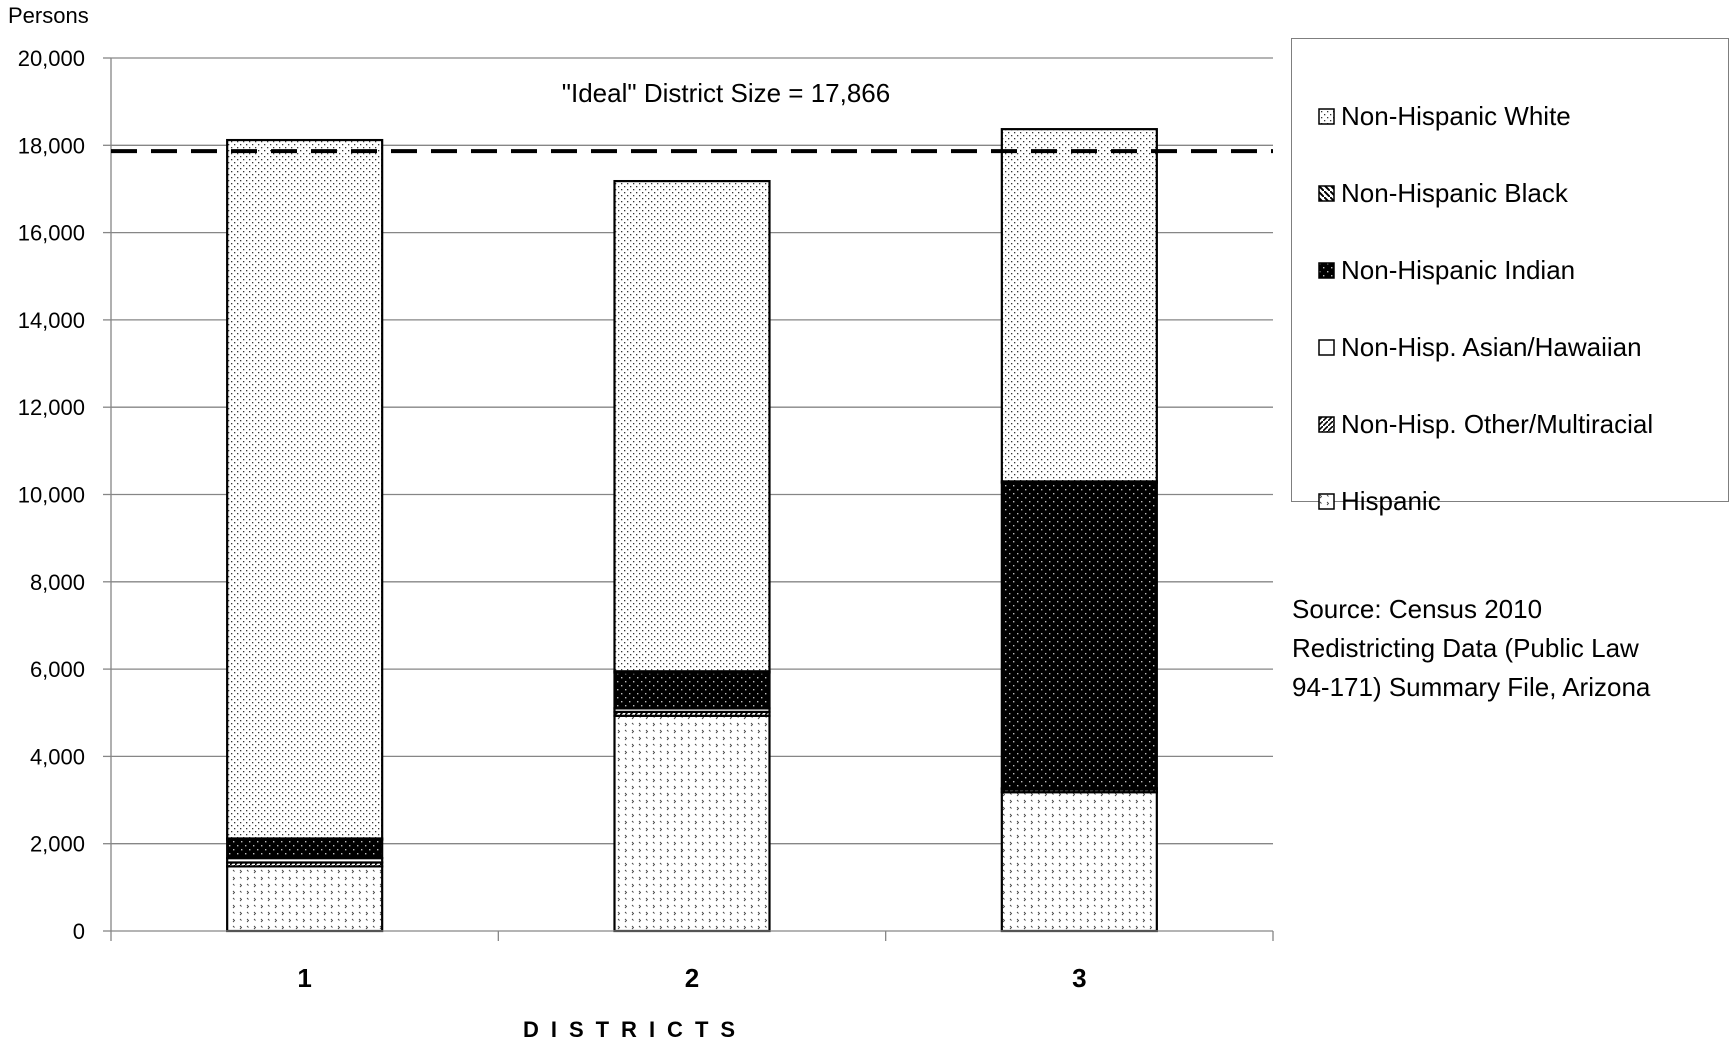 The width and height of the screenshot is (1730, 1041). Describe the element at coordinates (1458, 269) in the screenshot. I see `legend-label: Non-Hispanic Indian` at that location.